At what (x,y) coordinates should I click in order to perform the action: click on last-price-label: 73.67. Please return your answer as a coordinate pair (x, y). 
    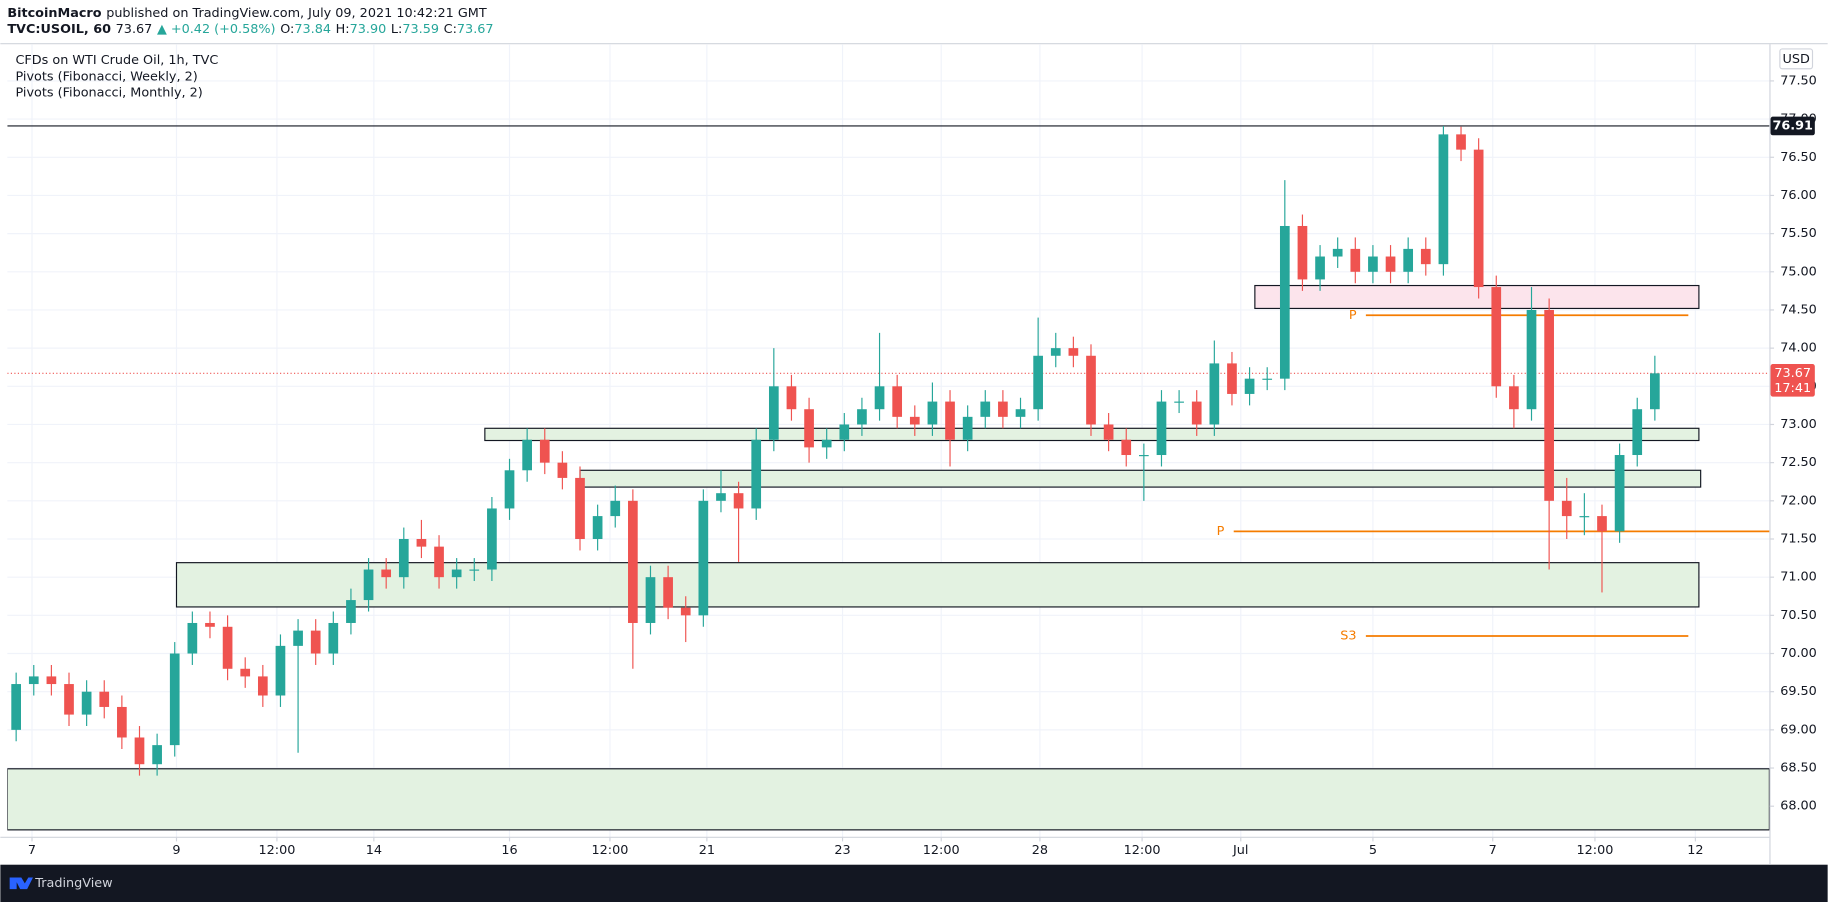
    Looking at the image, I should click on (1792, 373).